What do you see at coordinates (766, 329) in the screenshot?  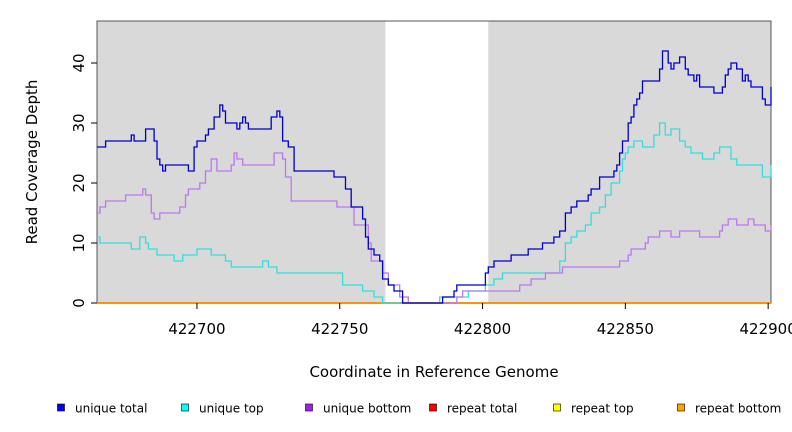 I see `x-tick-label: 422900` at bounding box center [766, 329].